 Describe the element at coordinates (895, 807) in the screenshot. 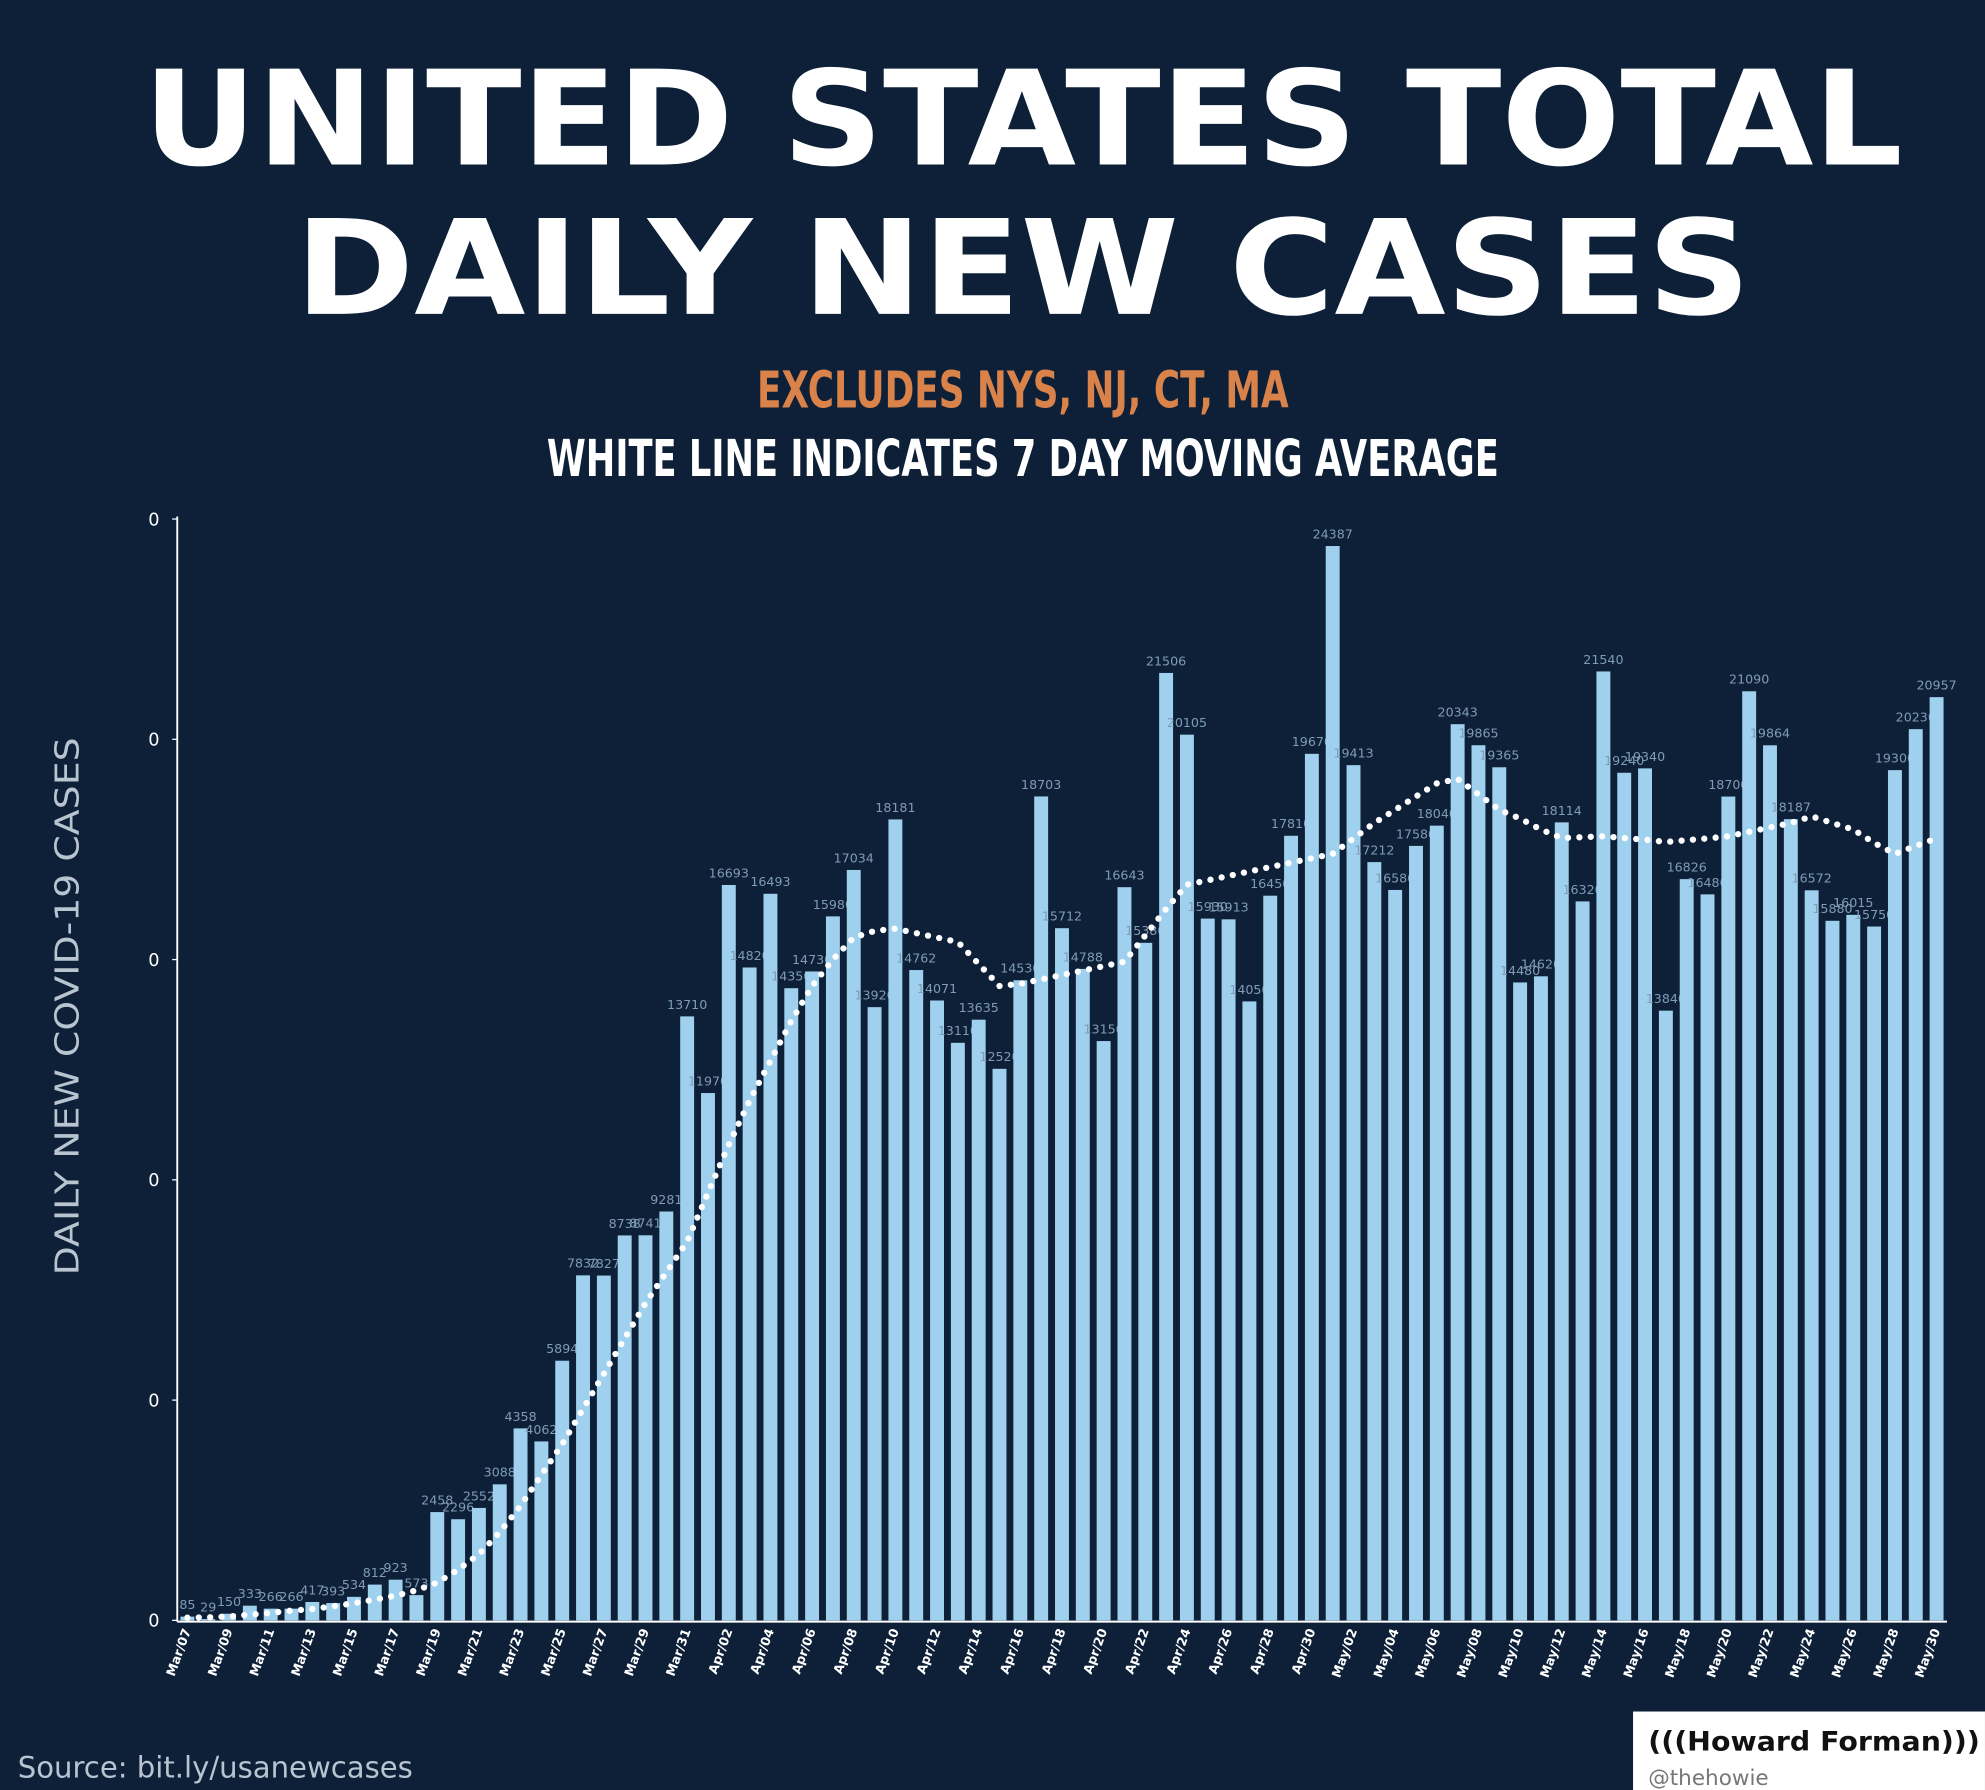

I see `value-label: 18181` at that location.